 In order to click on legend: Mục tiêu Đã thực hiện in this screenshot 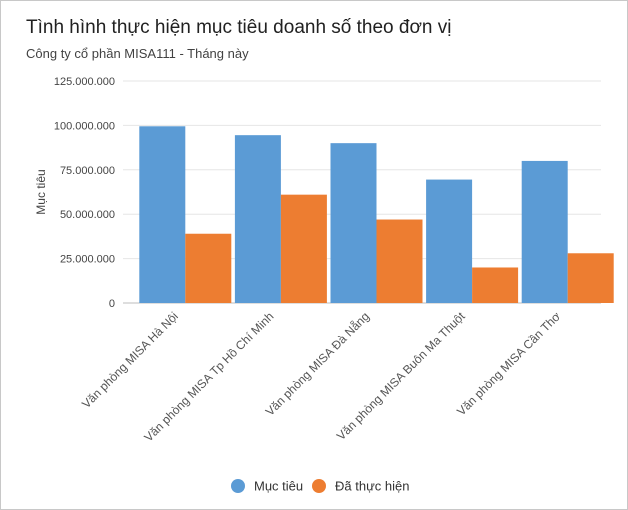, I will do `click(320, 486)`.